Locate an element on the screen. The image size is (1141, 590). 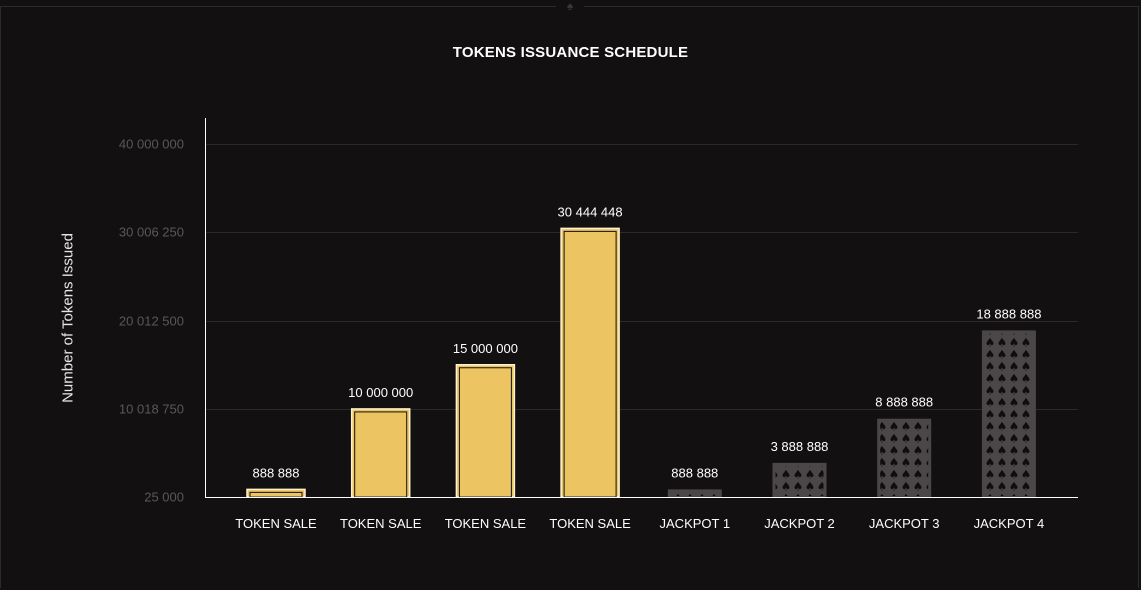
x-tick-label: JACKPOT 2 is located at coordinates (799, 523).